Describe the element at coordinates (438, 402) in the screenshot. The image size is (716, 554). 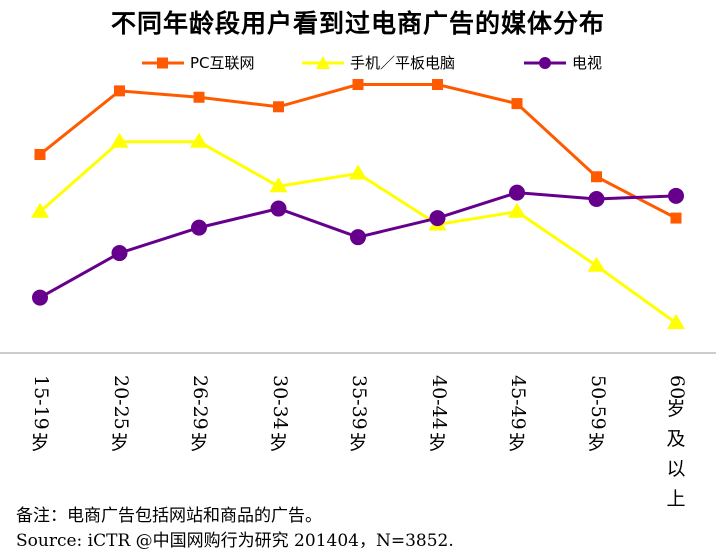
I see `x-tick-label-5: 40-44` at that location.